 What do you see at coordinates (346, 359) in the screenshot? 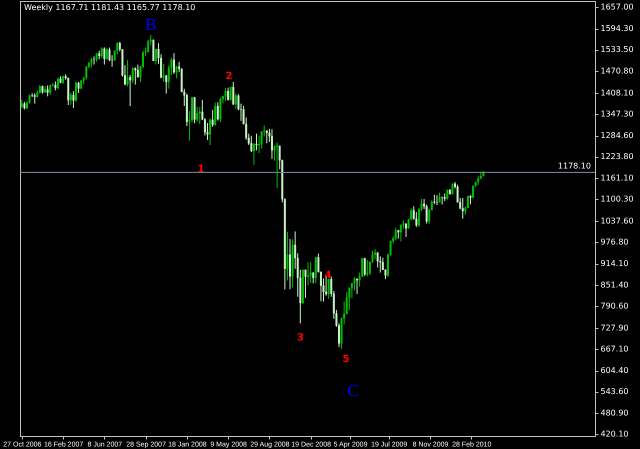
I see `annotation: 5` at bounding box center [346, 359].